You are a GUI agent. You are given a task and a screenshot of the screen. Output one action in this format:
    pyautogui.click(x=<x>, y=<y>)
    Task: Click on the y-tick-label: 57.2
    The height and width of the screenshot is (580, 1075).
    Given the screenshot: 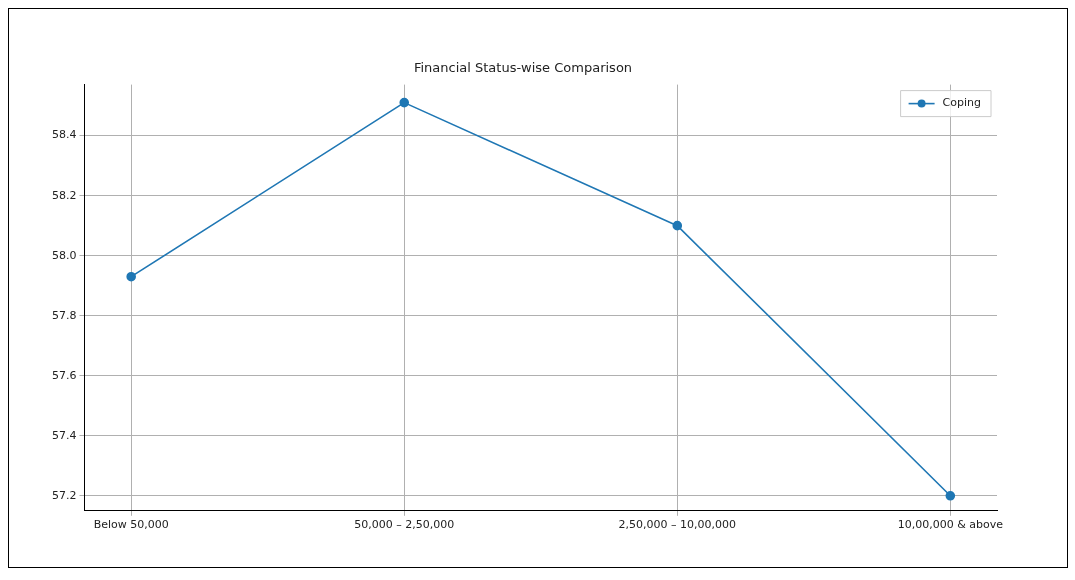 What is the action you would take?
    pyautogui.click(x=64, y=495)
    